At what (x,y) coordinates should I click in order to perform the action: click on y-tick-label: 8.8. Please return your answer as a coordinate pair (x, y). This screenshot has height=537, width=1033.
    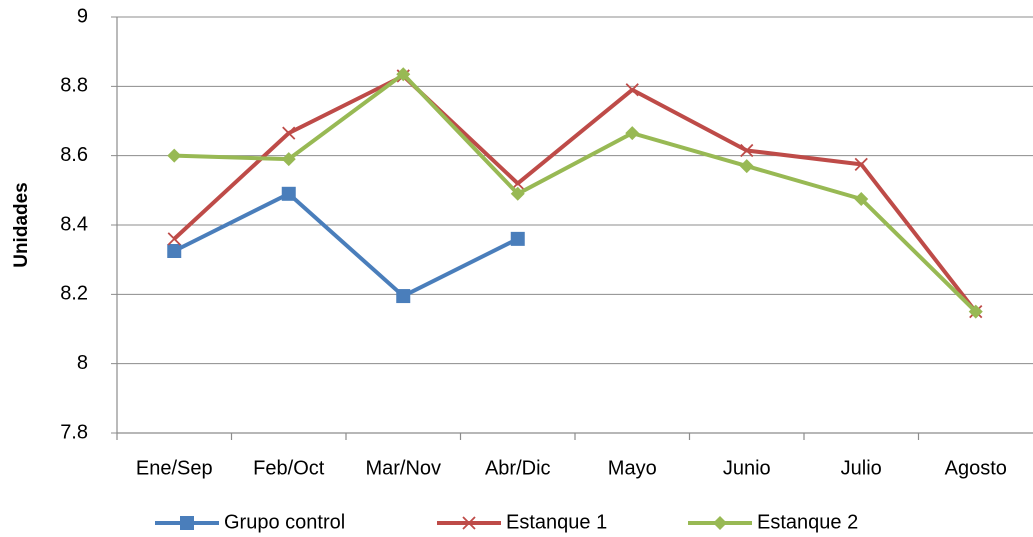
    Looking at the image, I should click on (74, 86).